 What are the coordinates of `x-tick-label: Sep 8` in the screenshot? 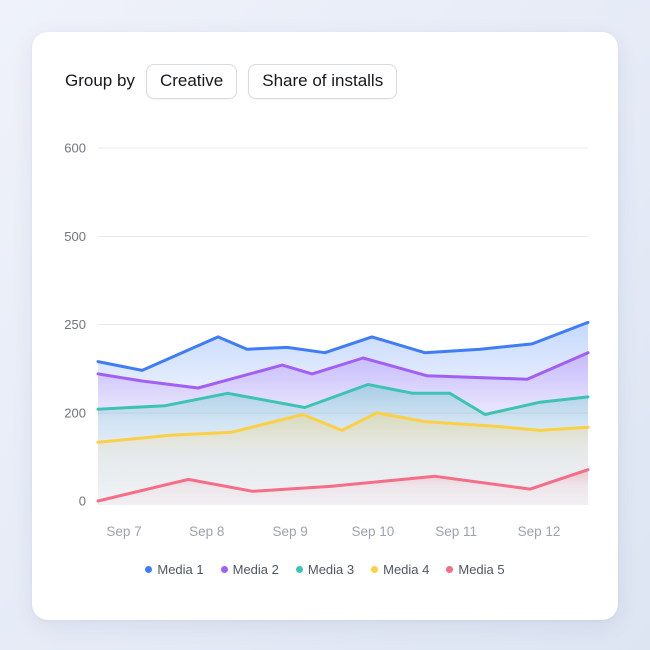 It's located at (206, 531).